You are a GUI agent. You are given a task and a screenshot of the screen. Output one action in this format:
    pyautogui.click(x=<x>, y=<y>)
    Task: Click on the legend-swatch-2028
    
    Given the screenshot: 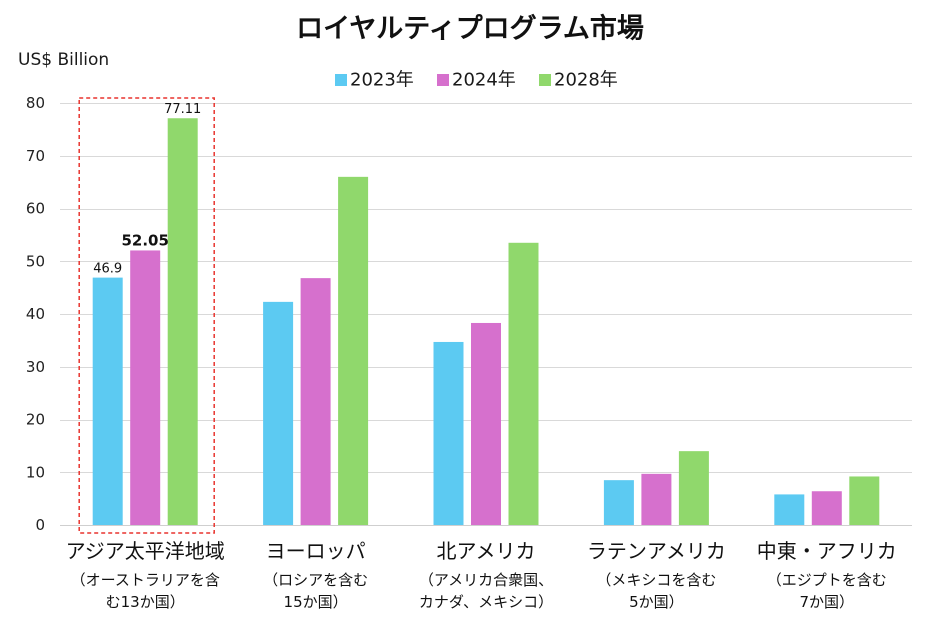 What is the action you would take?
    pyautogui.click(x=545, y=80)
    